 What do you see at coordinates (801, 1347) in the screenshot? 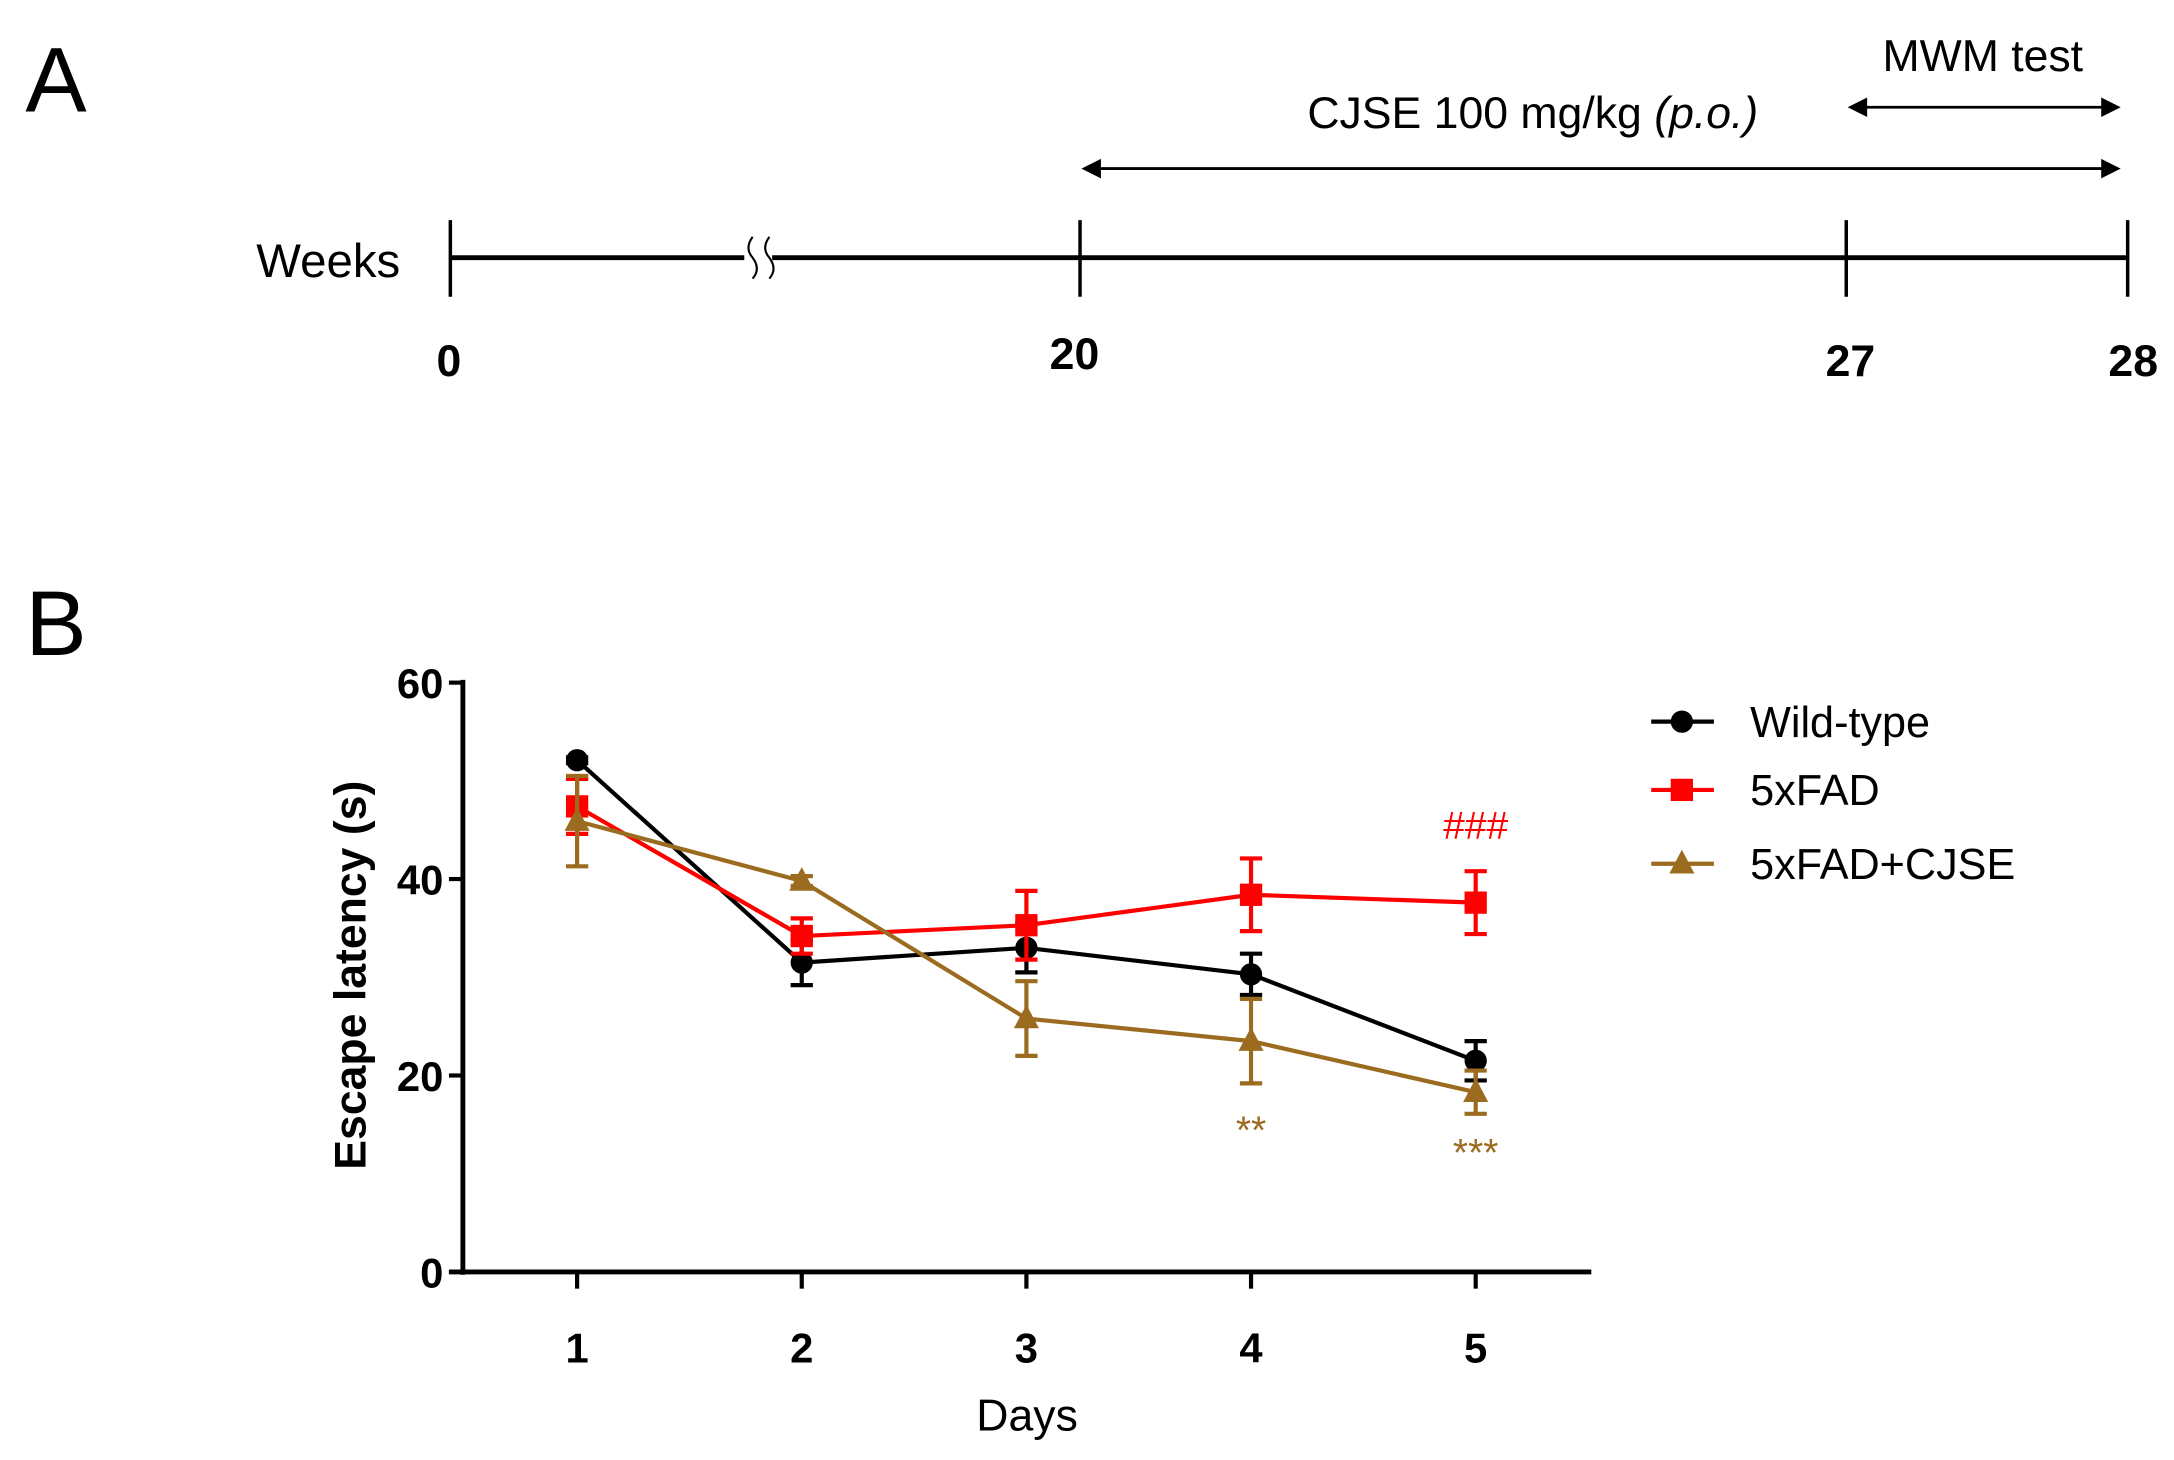
I see `x-tick-label: 2` at bounding box center [801, 1347].